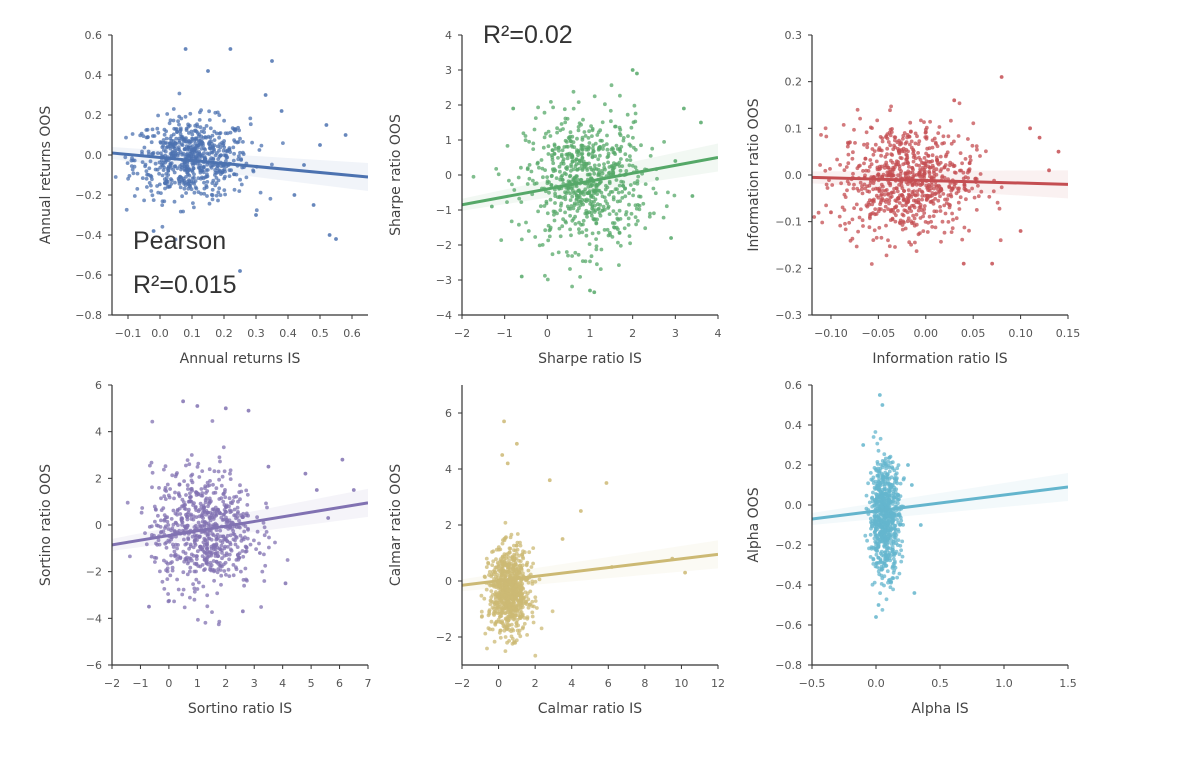 This screenshot has height=782, width=1190. What do you see at coordinates (128, 333) in the screenshot?
I see `x-tick-label: −0.1` at bounding box center [128, 333].